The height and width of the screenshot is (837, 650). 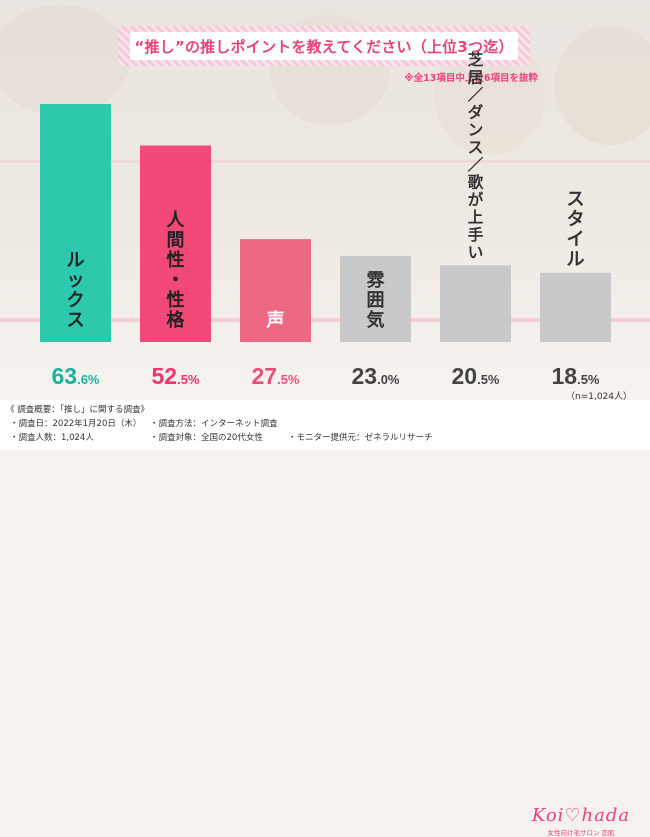 I want to click on footer-target: ・調査対象：全国の20代女性, so click(x=206, y=438).